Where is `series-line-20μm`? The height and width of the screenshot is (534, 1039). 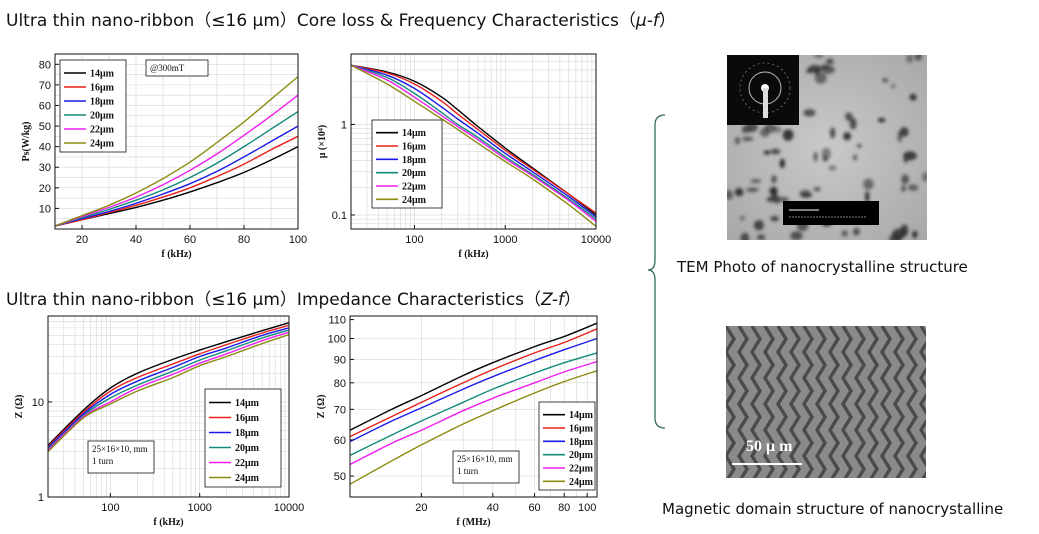 series-line-20μm is located at coordinates (473, 142).